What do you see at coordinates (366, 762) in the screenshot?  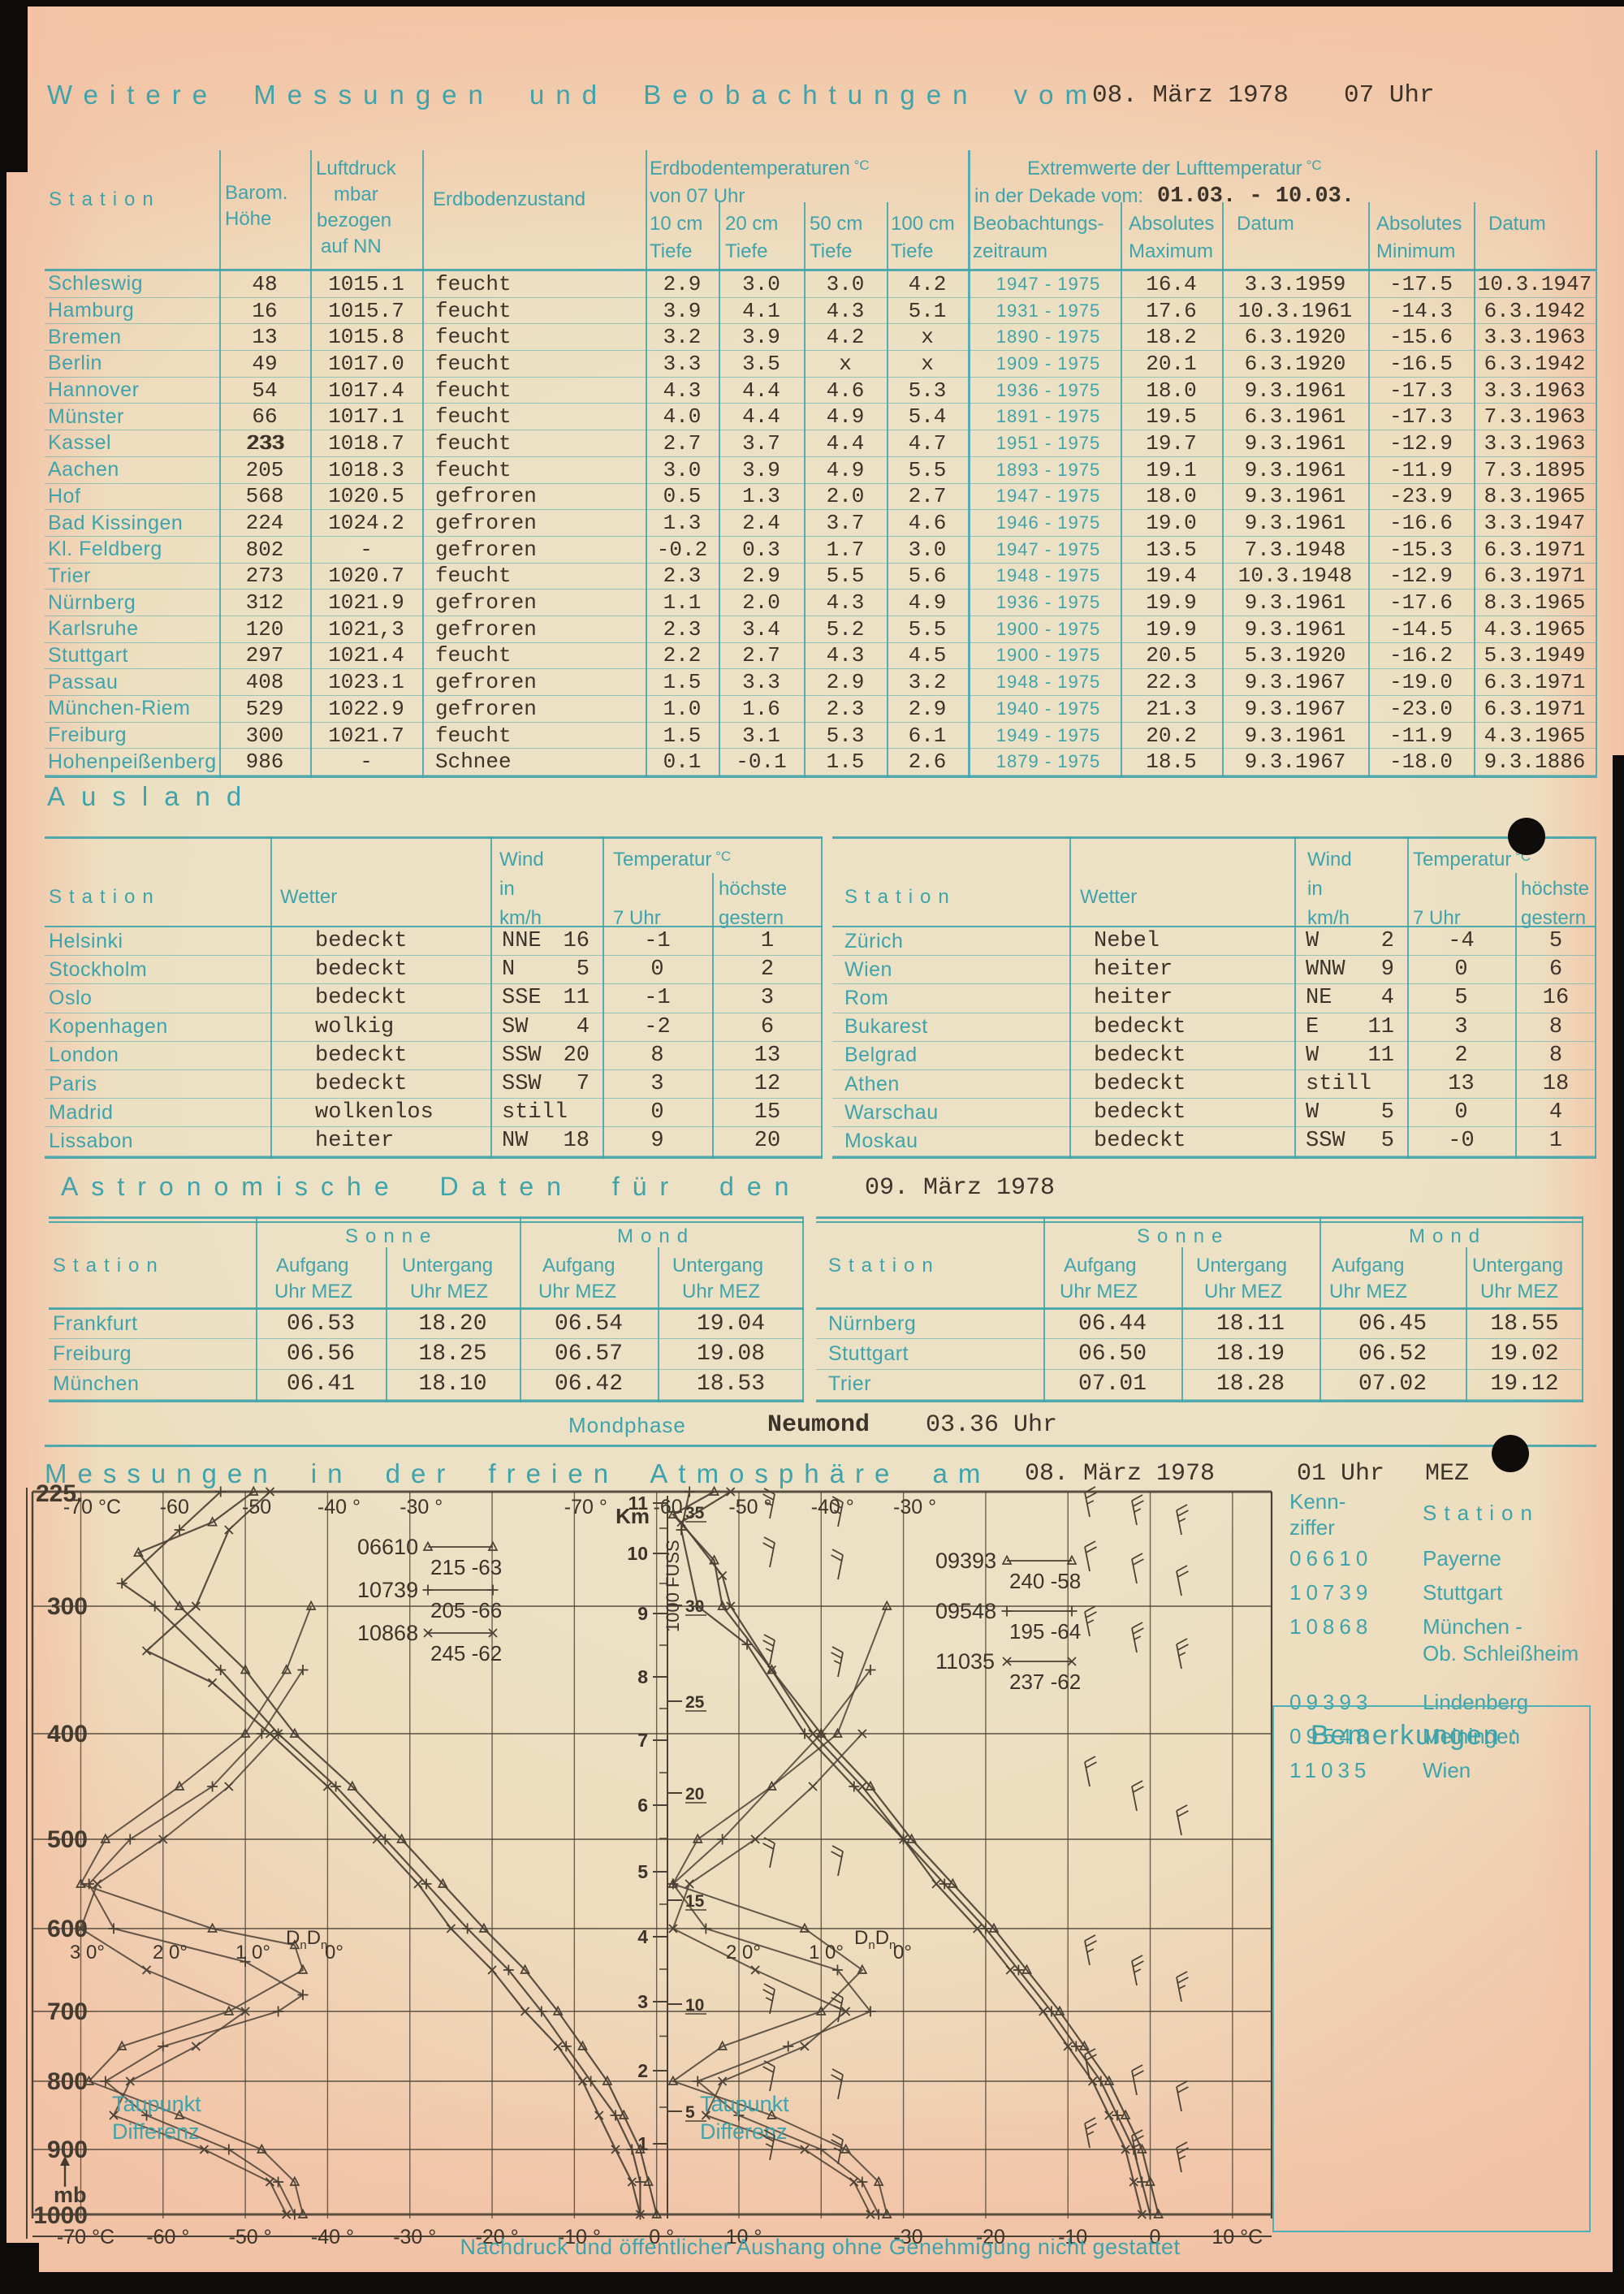 I see `luftdruck: -` at bounding box center [366, 762].